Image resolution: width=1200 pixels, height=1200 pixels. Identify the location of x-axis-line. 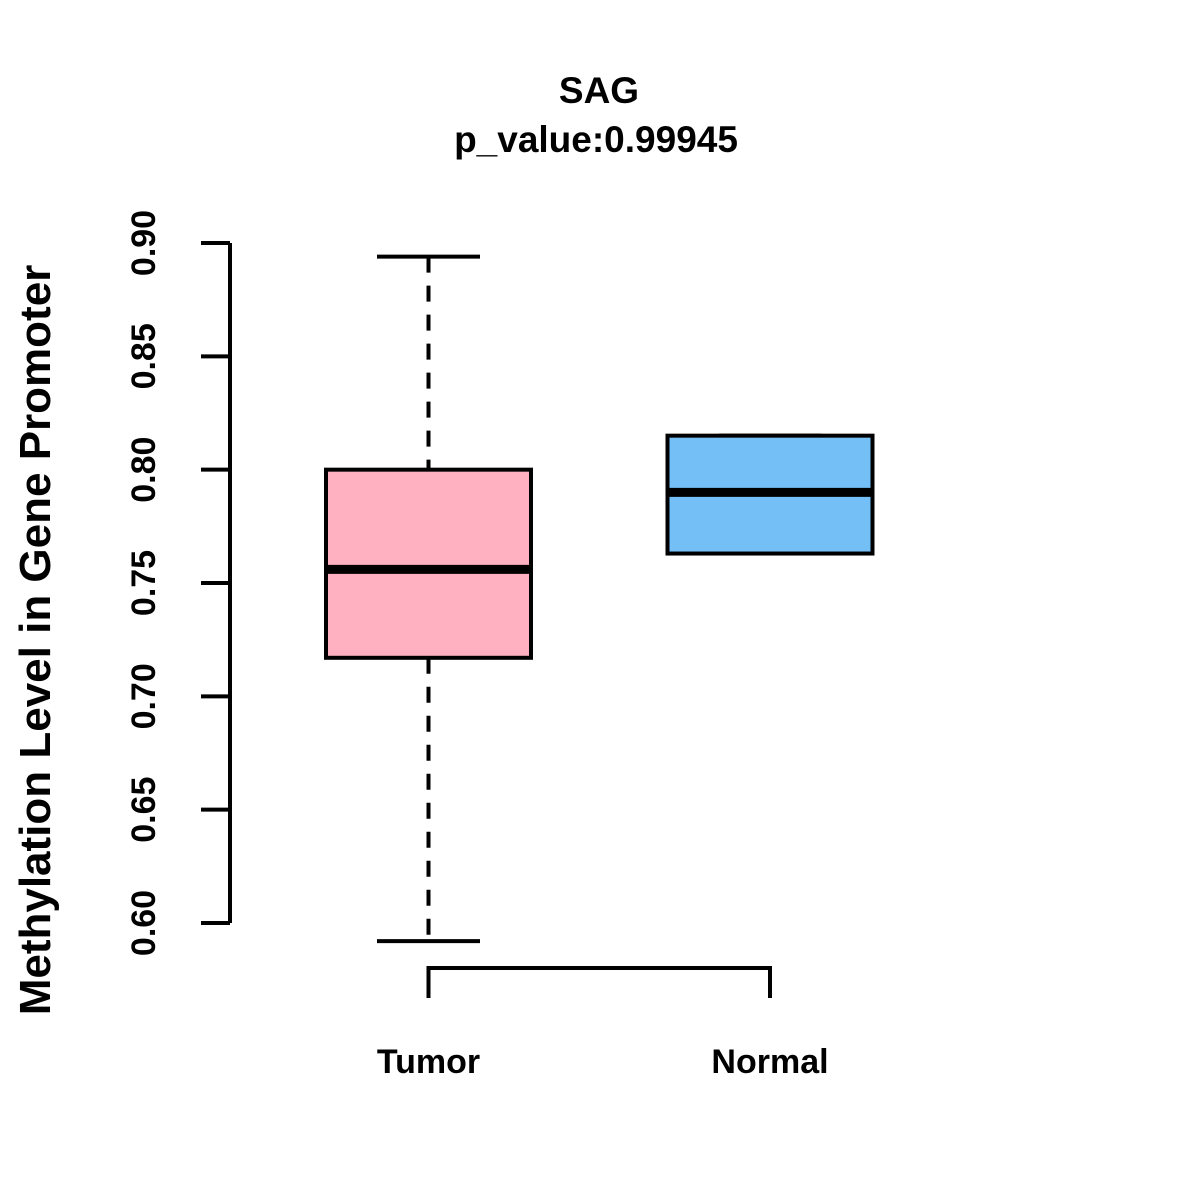
(599, 982).